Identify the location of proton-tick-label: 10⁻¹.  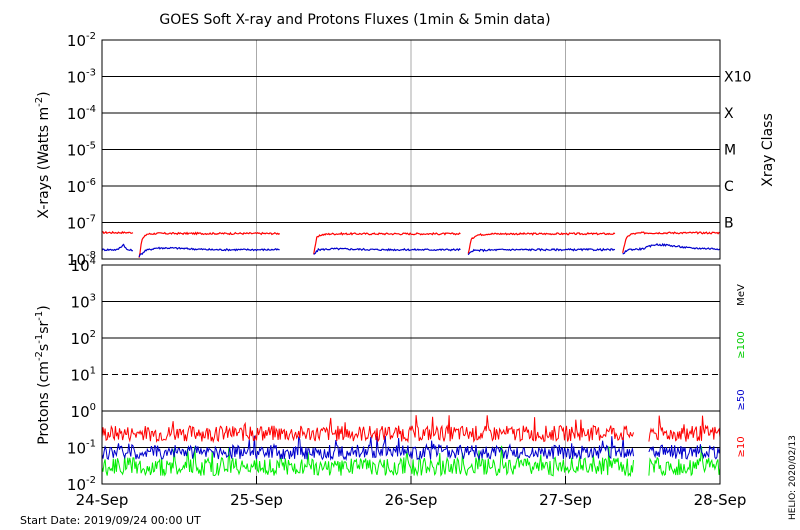
(81, 448).